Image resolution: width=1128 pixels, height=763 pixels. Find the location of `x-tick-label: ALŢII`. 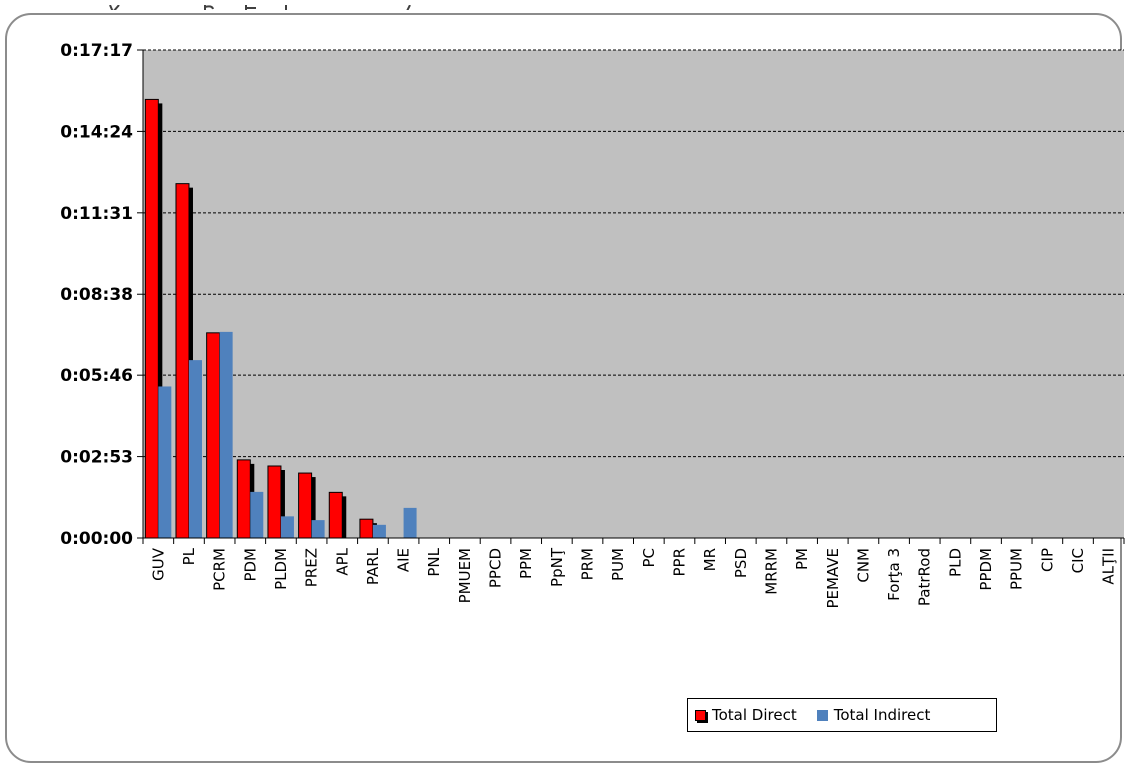

x-tick-label: ALŢII is located at coordinates (1109, 566).